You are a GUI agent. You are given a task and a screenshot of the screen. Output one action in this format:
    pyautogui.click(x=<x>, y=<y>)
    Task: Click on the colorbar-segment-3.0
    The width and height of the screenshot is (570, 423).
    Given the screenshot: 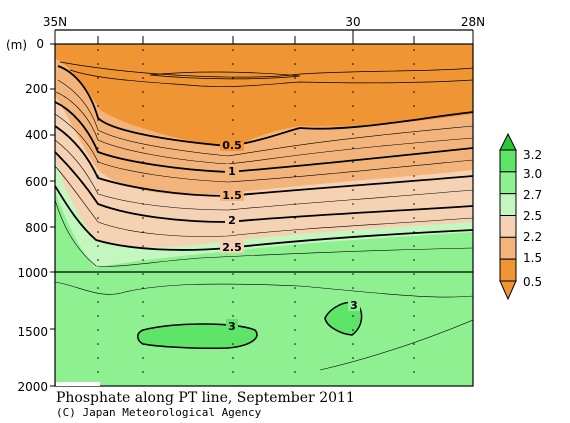 What is the action you would take?
    pyautogui.click(x=508, y=161)
    